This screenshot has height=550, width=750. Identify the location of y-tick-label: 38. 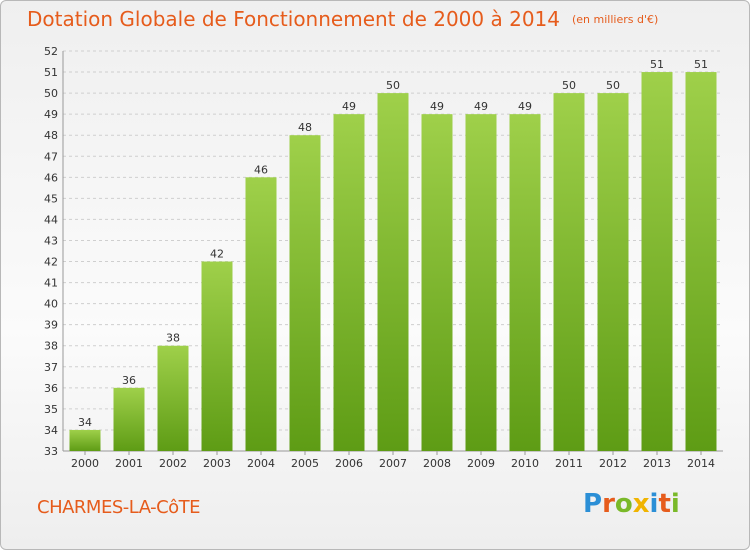
(51, 346).